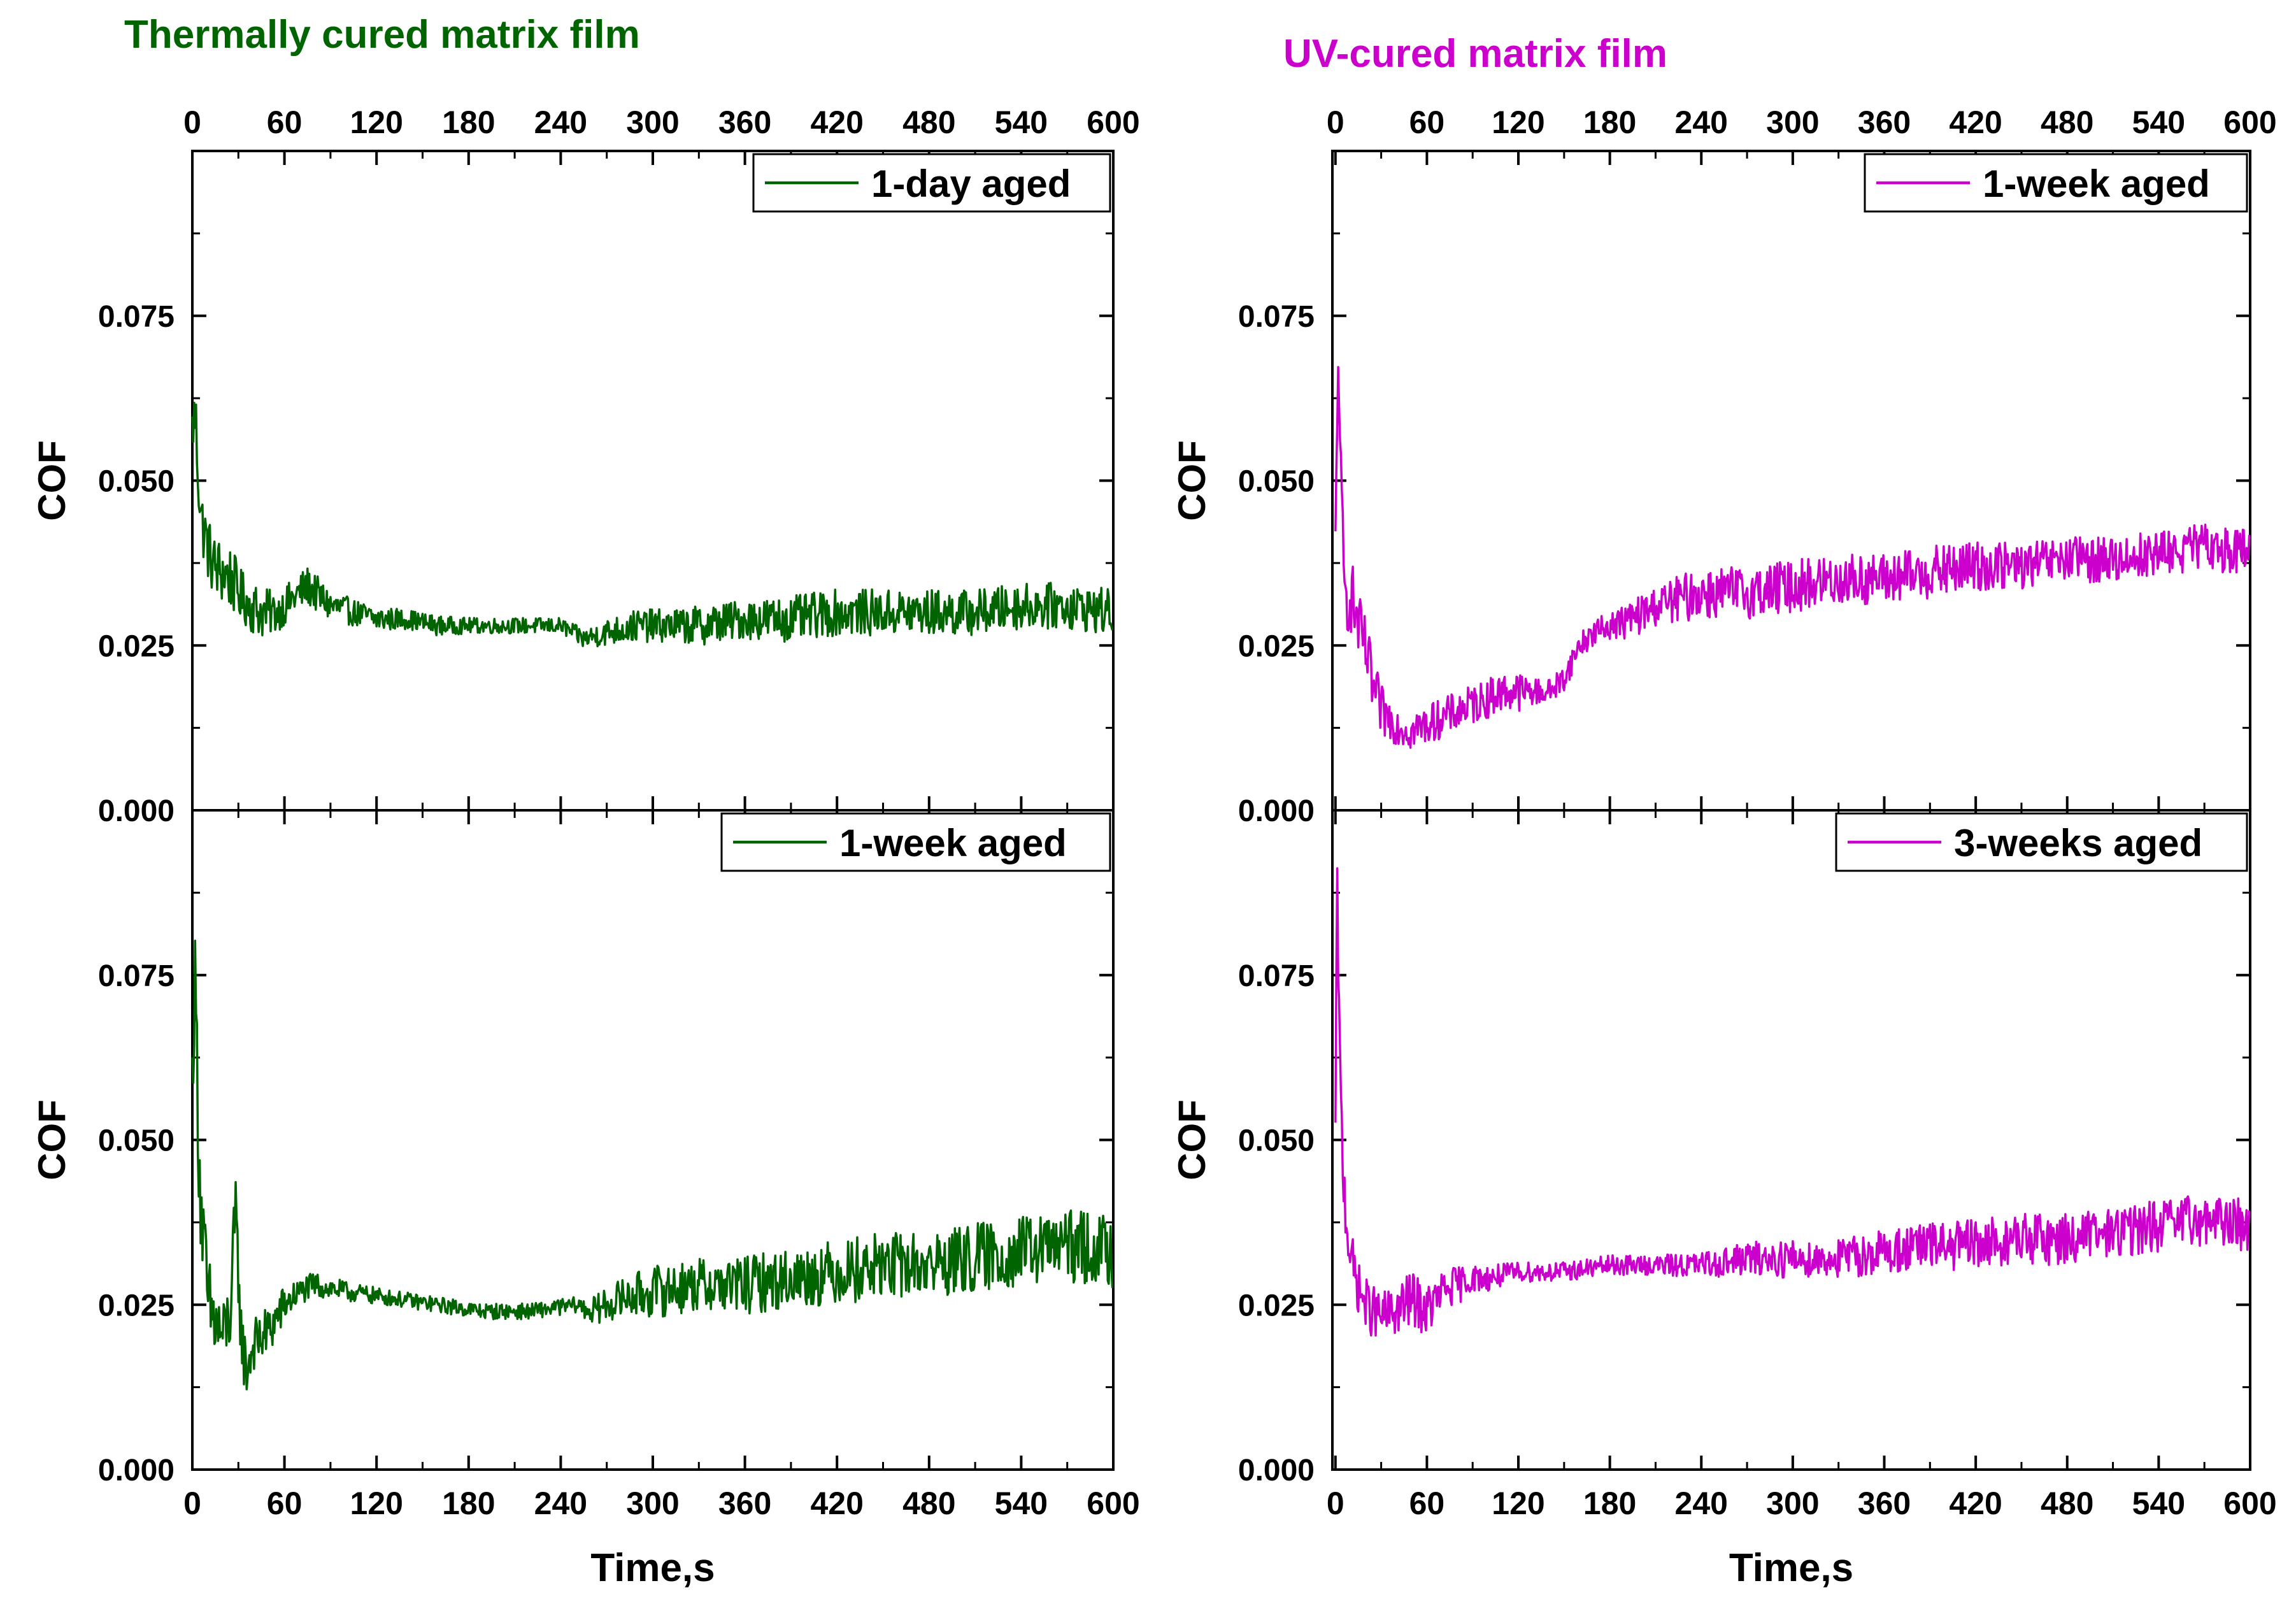 This screenshot has height=1604, width=2296. I want to click on legend: 3-weeks aged, so click(2041, 842).